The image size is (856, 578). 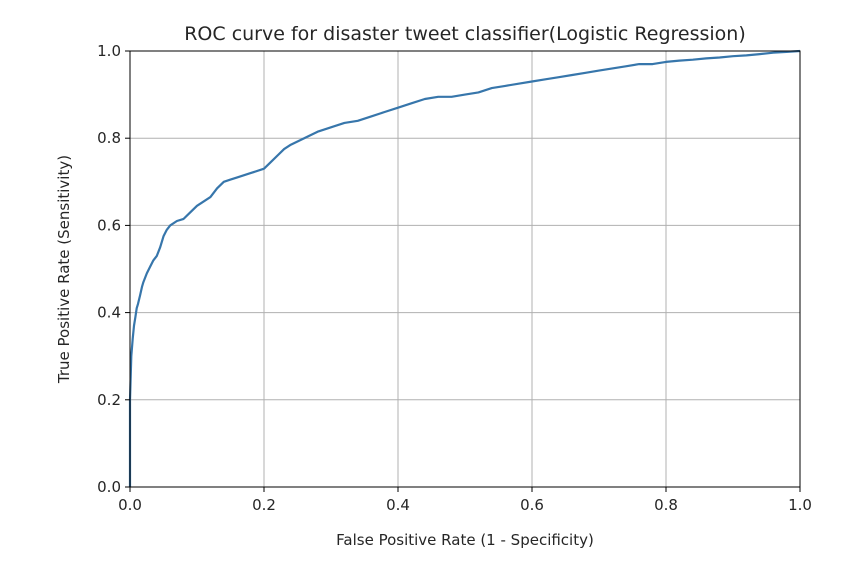 I want to click on x-tick-label: 1.0, so click(x=800, y=505).